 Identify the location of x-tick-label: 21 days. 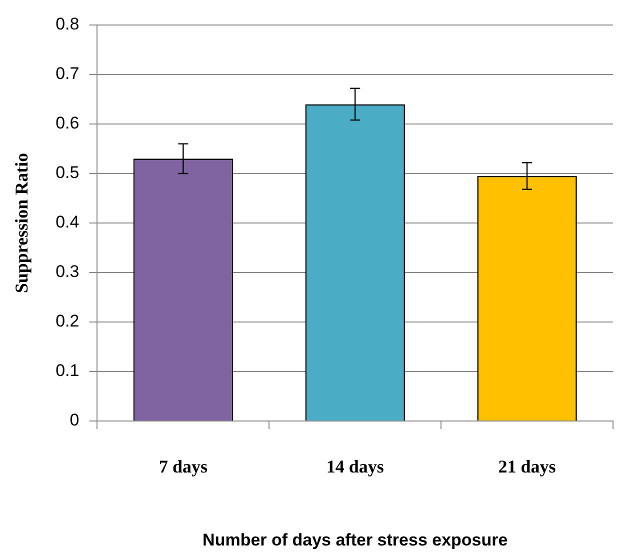
(527, 466).